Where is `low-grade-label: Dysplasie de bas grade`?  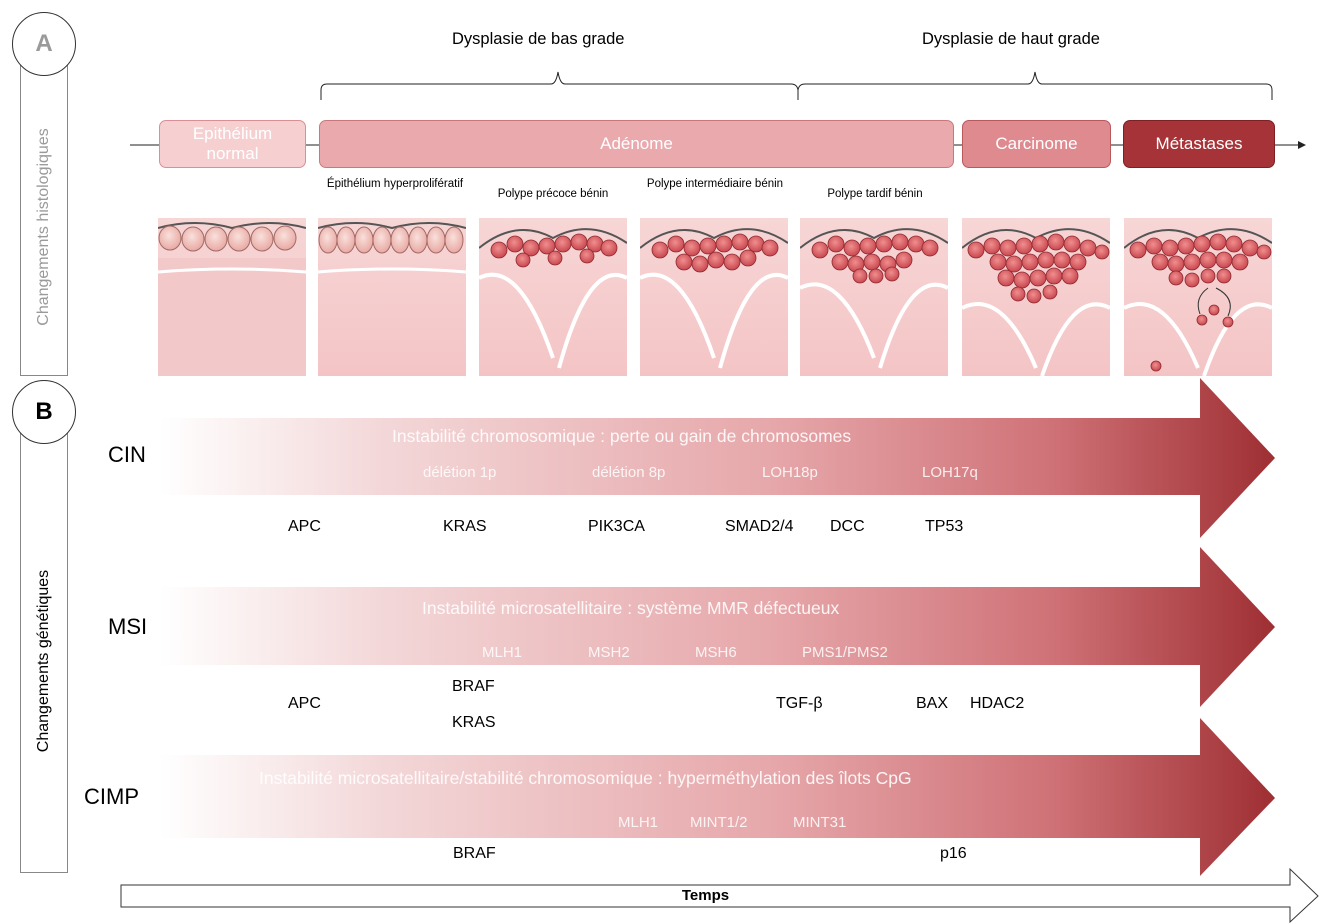
low-grade-label: Dysplasie de bas grade is located at coordinates (538, 39).